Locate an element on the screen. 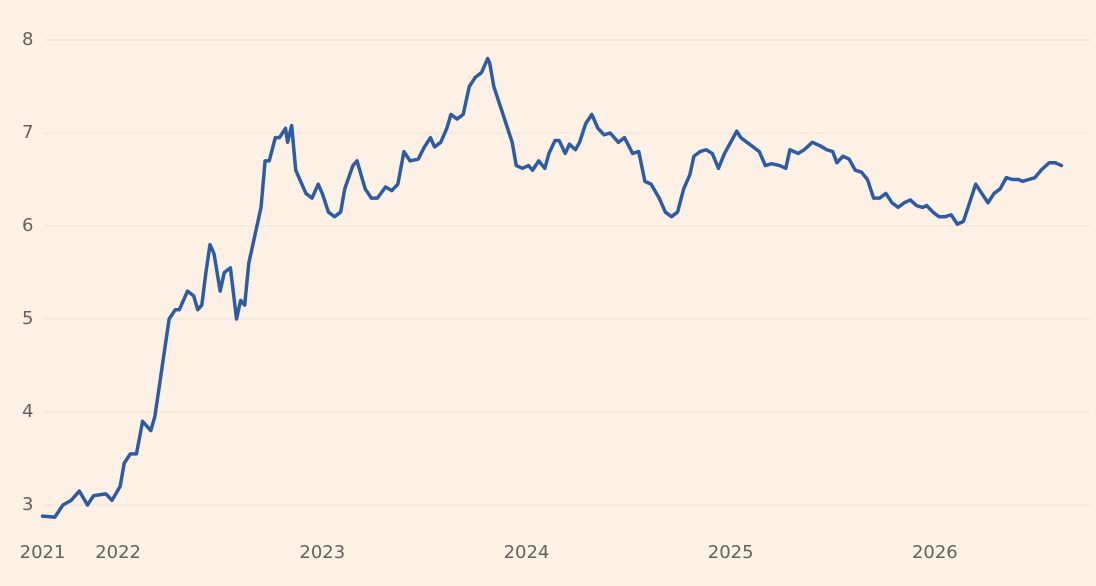 The image size is (1096, 586). y-tick-label: 5 is located at coordinates (27, 318).